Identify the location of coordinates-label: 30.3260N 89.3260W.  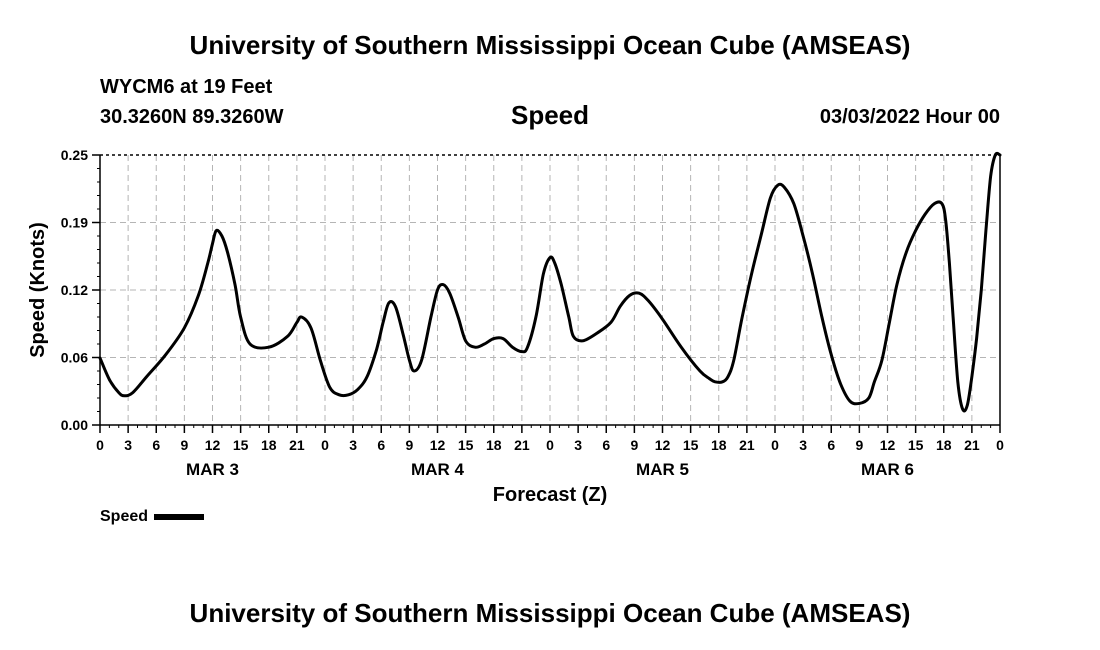
(192, 117).